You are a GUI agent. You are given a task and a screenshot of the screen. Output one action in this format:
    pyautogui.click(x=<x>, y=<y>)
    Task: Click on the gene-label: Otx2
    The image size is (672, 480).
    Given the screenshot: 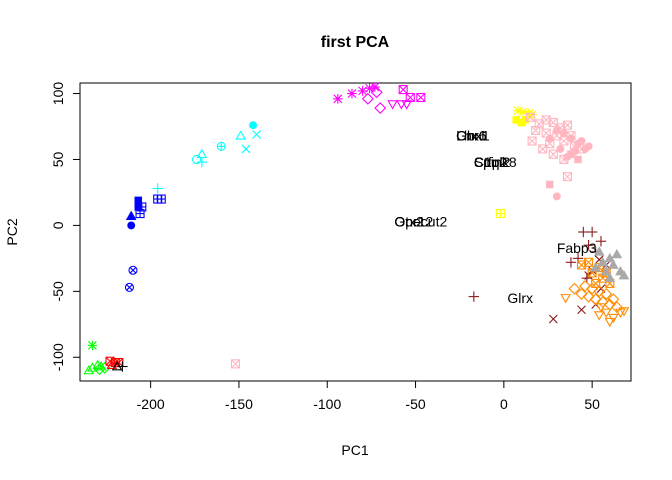 What is the action you would take?
    pyautogui.click(x=409, y=221)
    